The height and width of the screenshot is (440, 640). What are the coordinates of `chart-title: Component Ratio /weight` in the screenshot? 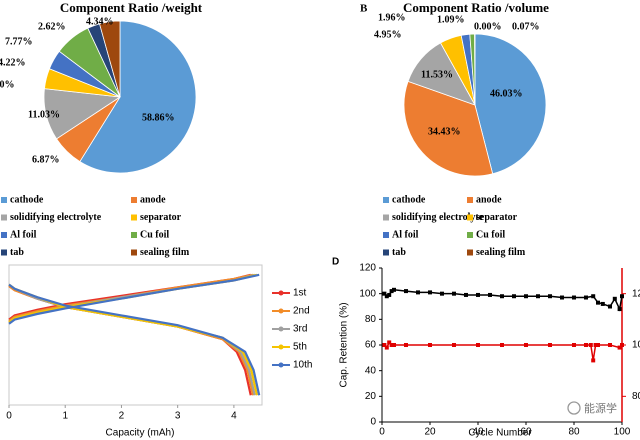 It's located at (131, 7).